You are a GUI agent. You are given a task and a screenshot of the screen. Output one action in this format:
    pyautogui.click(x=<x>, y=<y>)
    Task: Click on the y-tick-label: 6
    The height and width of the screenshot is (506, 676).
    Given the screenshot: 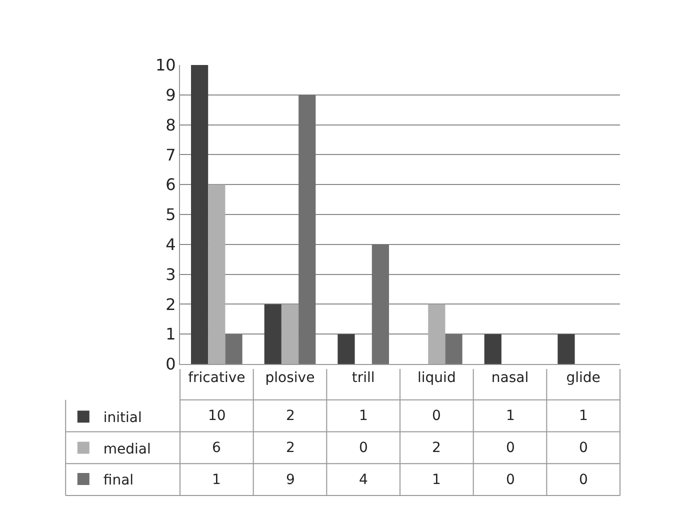 What is the action you would take?
    pyautogui.click(x=171, y=184)
    